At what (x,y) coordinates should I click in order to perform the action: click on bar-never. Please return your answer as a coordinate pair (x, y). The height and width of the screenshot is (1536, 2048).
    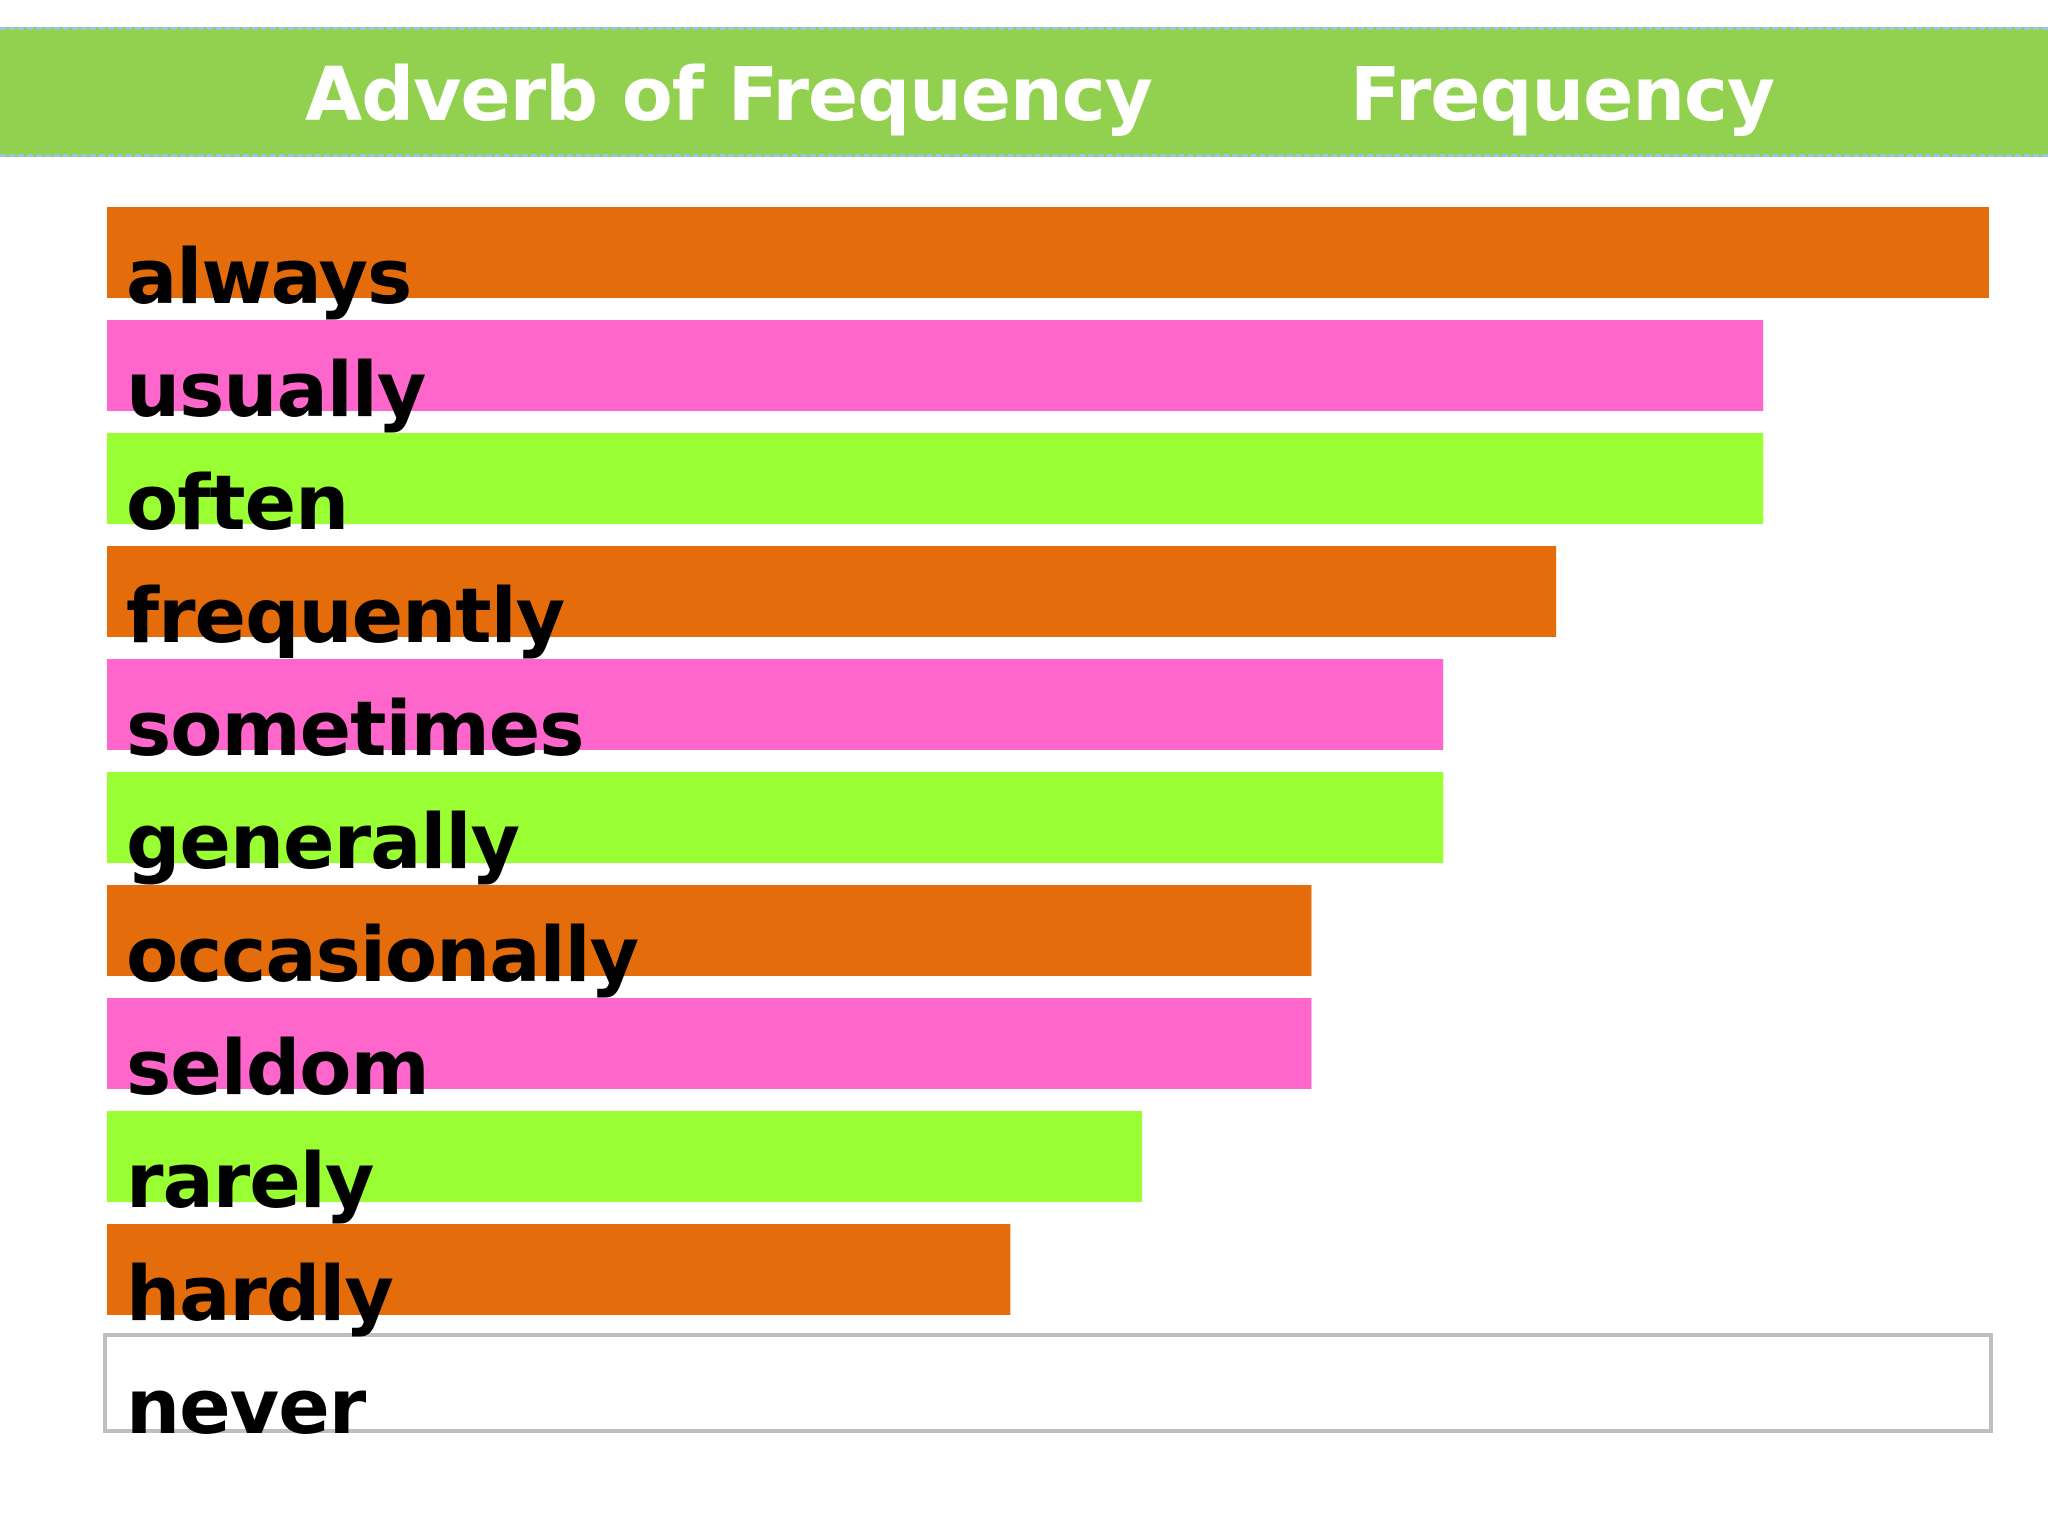
    Looking at the image, I should click on (1048, 1383).